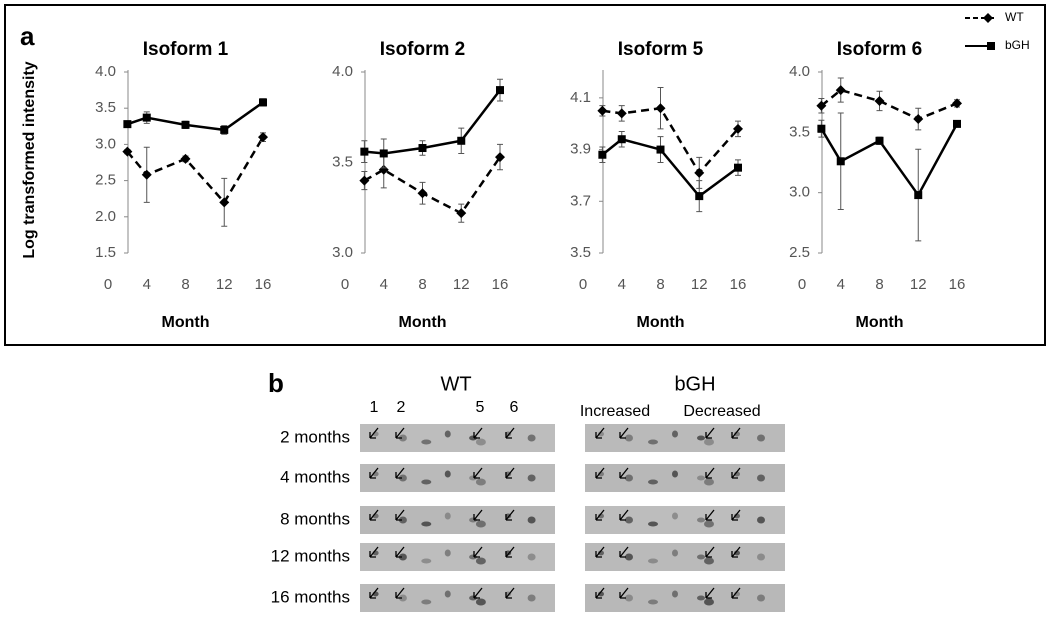 The width and height of the screenshot is (1050, 618). Describe the element at coordinates (480, 407) in the screenshot. I see `lane-label: 5` at that location.